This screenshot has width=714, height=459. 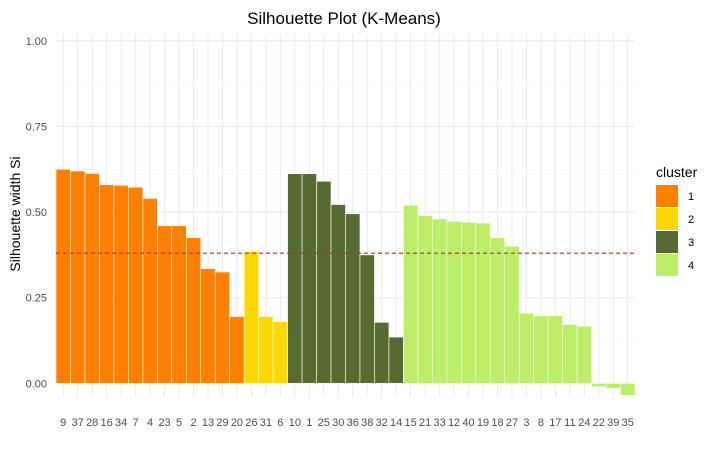 I want to click on x-tick-label: 10, so click(x=295, y=423).